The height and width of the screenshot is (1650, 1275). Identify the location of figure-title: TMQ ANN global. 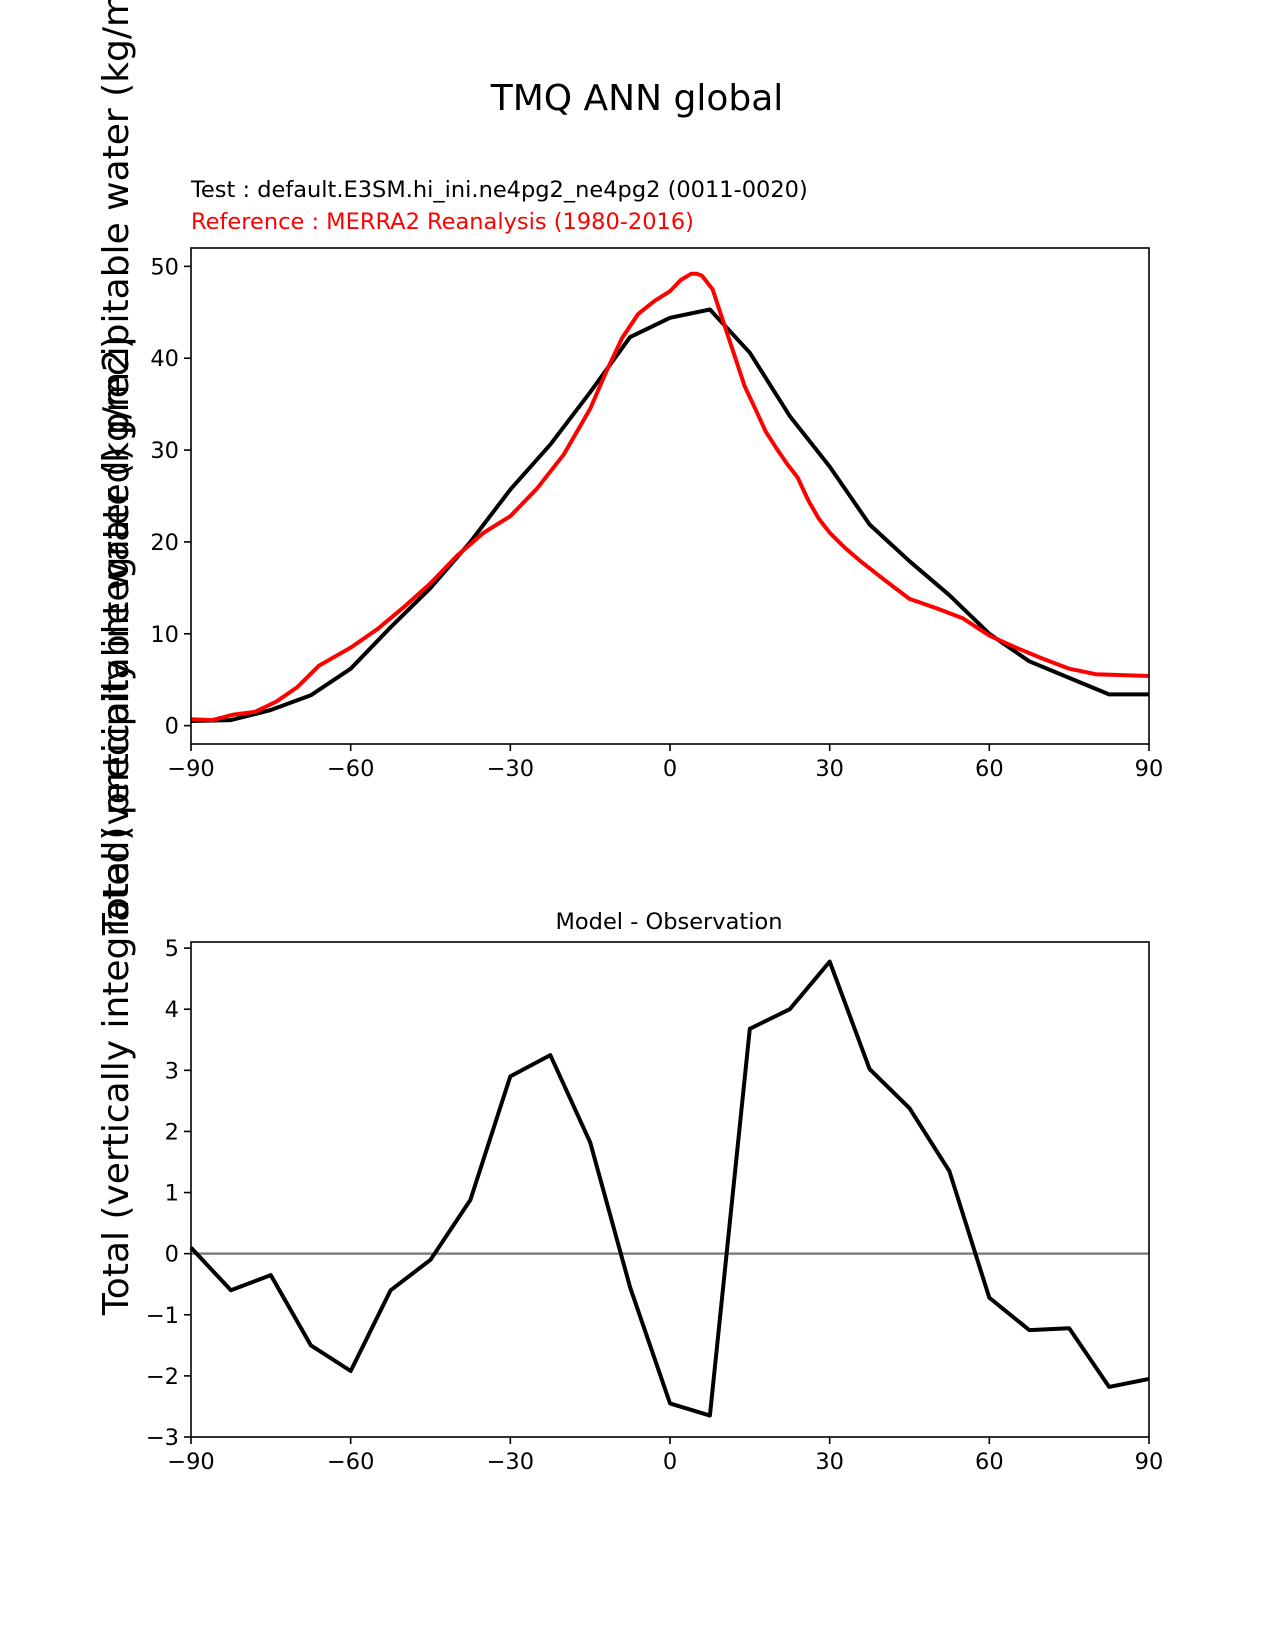
(637, 98).